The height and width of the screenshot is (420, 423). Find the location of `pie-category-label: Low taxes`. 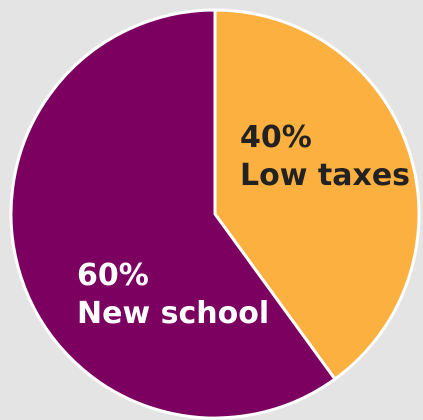

pie-category-label: Low taxes is located at coordinates (325, 175).